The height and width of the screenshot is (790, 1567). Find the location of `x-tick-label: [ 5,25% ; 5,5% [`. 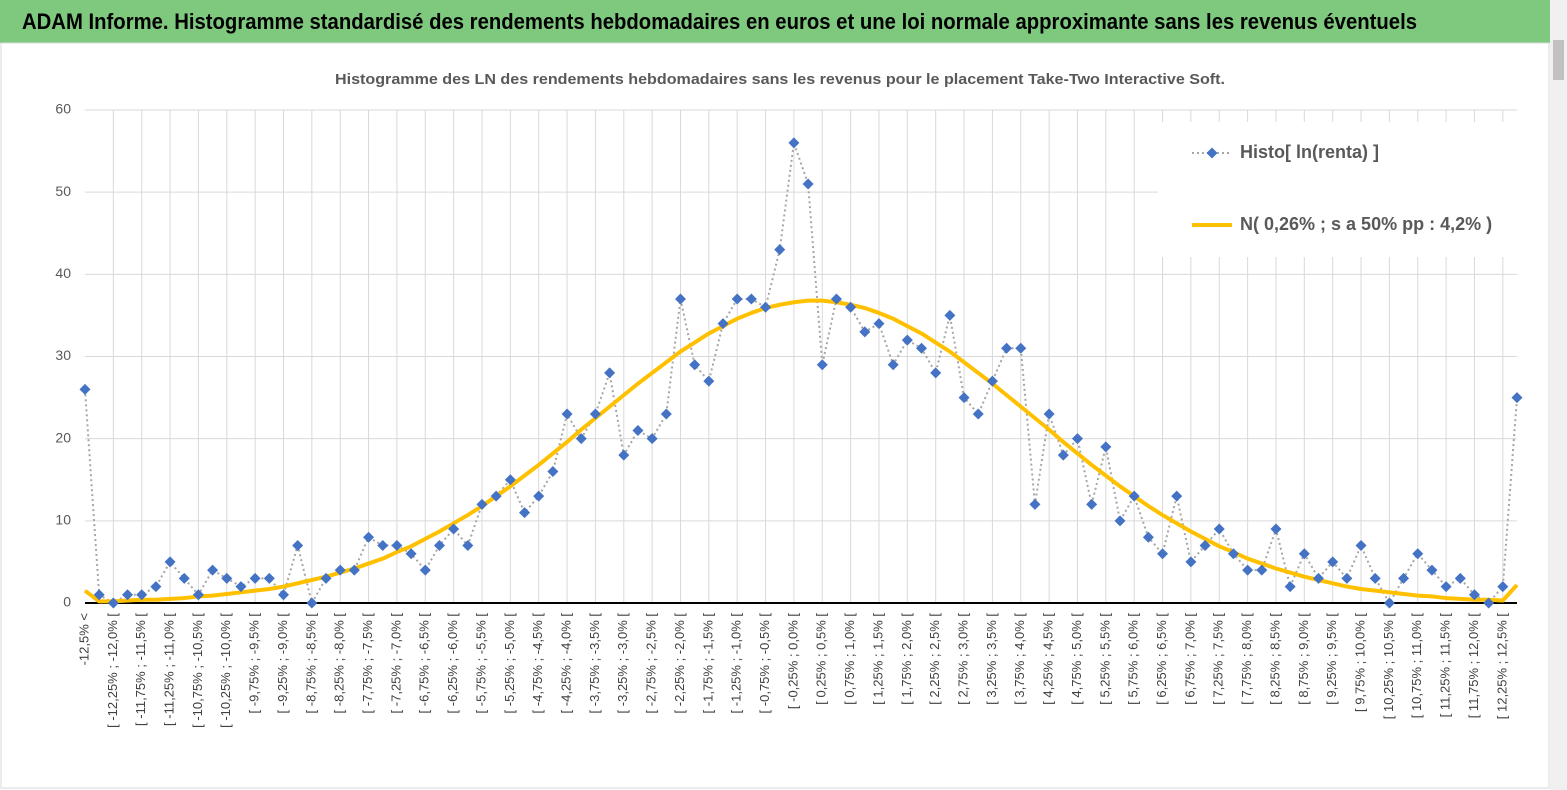

x-tick-label: [ 5,25% ; 5,5% [ is located at coordinates (1104, 659).